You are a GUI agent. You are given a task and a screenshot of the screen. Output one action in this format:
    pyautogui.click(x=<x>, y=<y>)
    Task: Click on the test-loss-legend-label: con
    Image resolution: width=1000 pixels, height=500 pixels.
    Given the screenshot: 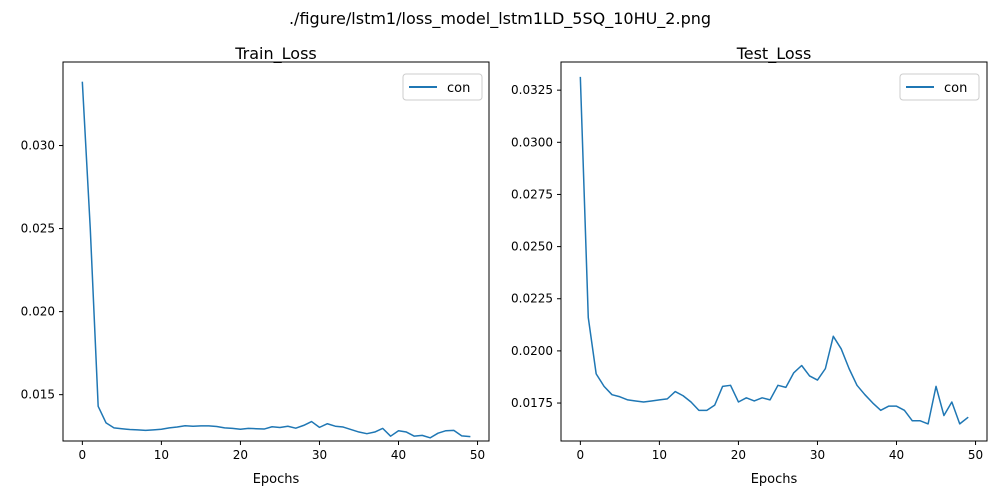 What is the action you would take?
    pyautogui.click(x=955, y=88)
    